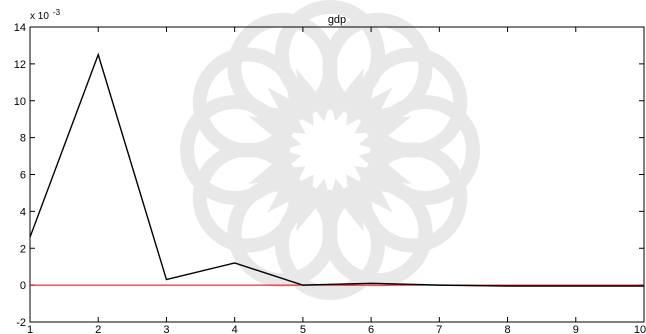 Image resolution: width=646 pixels, height=334 pixels. What do you see at coordinates (507, 329) in the screenshot?
I see `x-tick-label: 8` at bounding box center [507, 329].